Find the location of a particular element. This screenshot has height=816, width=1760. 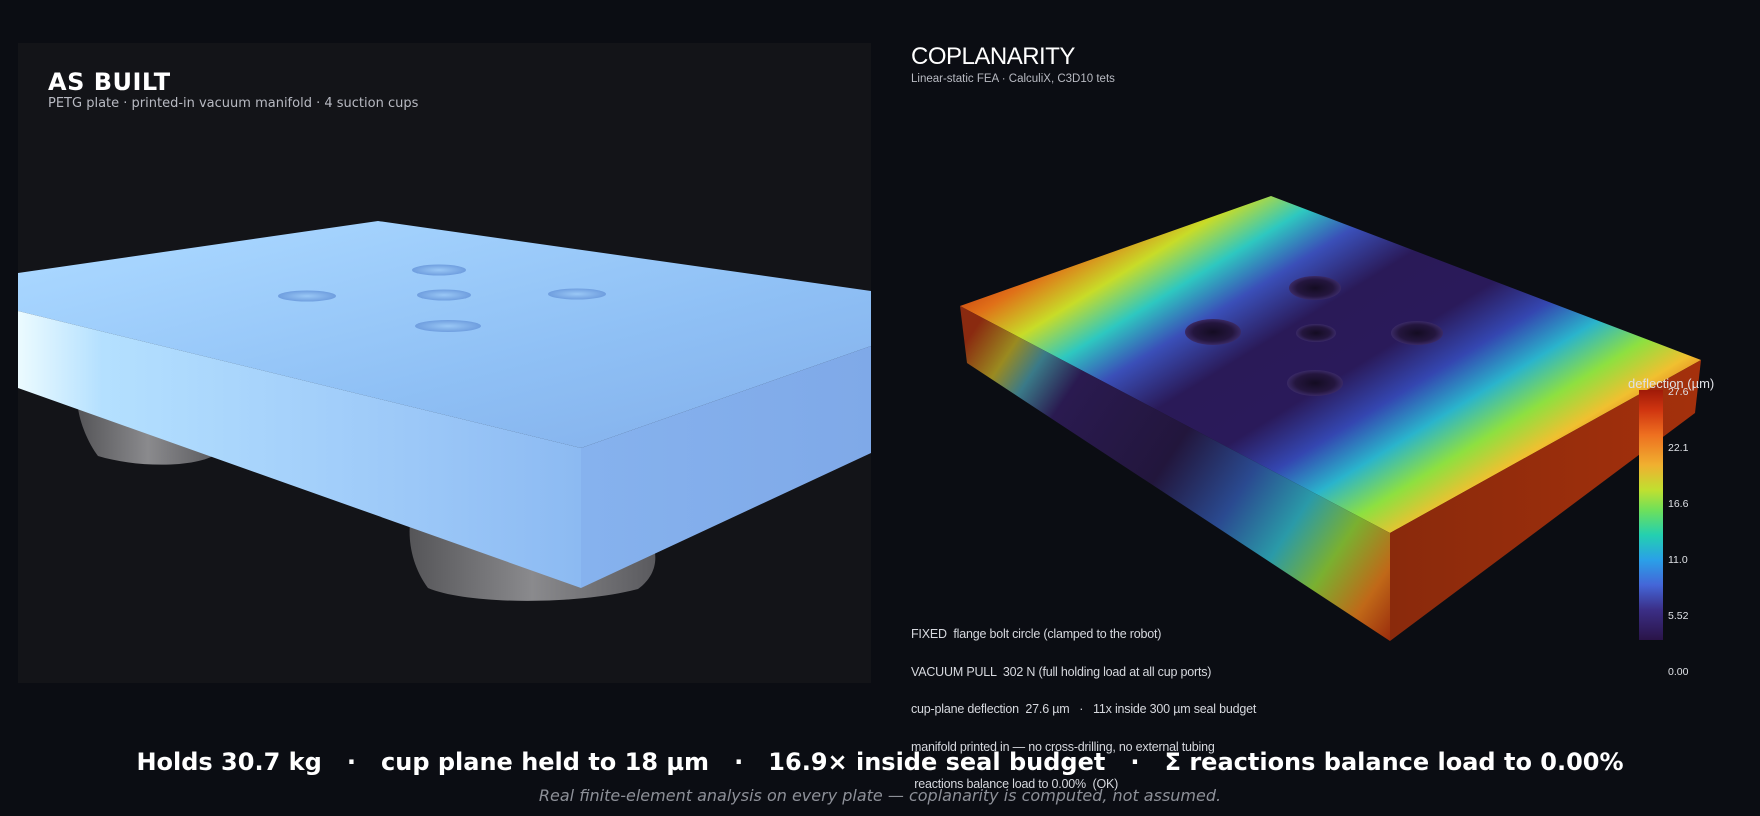

colorbar-tick: 0.00 is located at coordinates (1678, 672).